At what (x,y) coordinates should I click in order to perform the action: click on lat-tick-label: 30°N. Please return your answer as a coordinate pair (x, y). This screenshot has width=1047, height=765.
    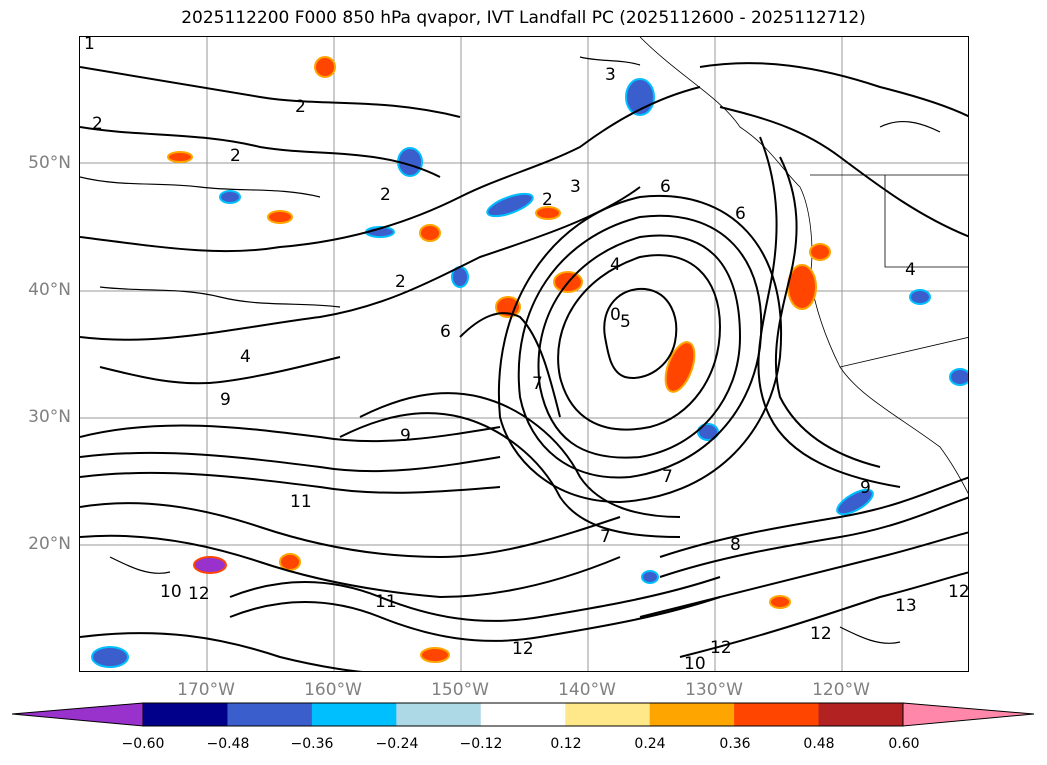
    Looking at the image, I should click on (49, 417).